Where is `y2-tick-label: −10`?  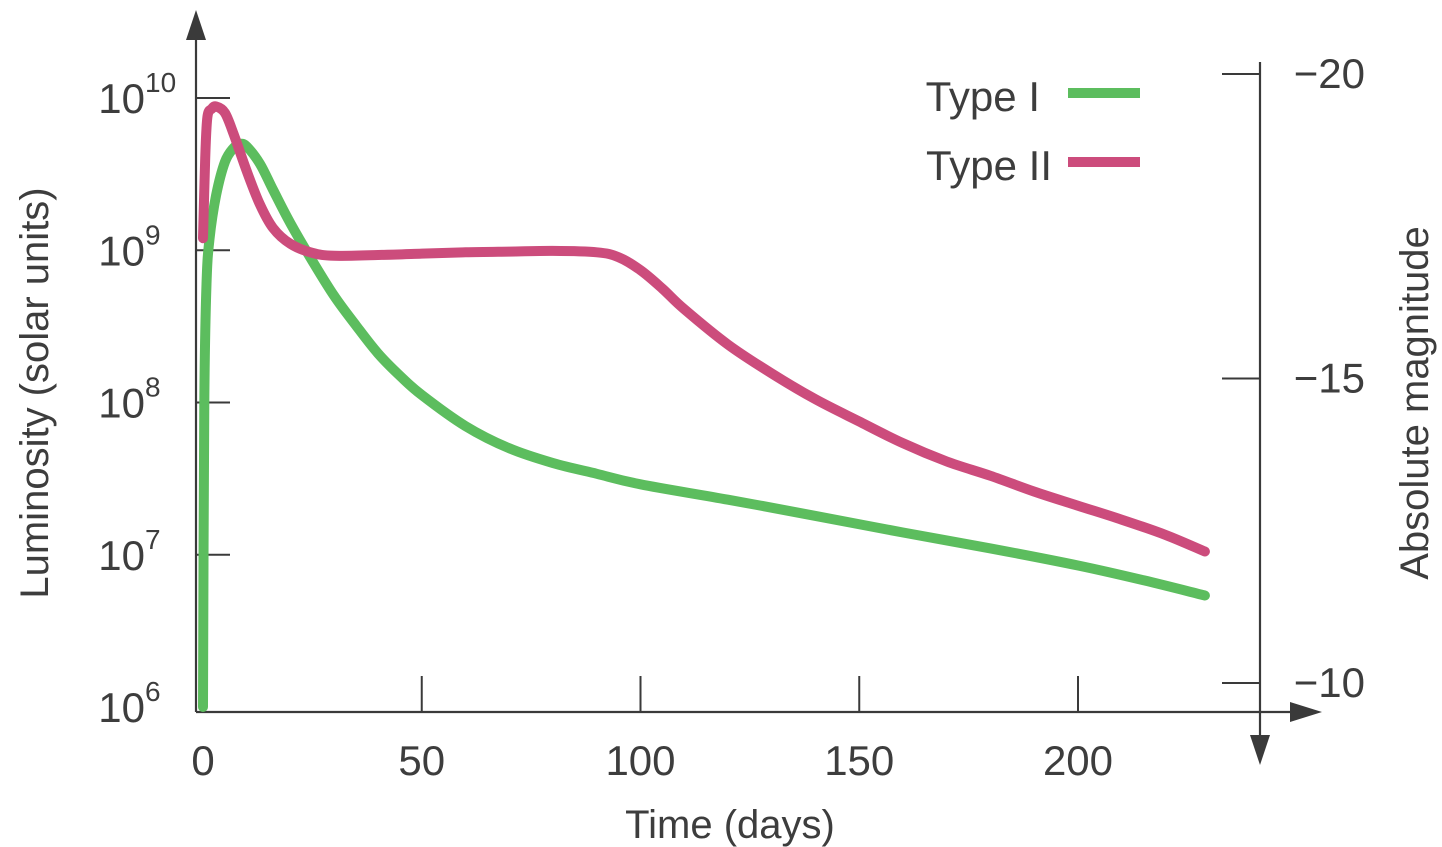 y2-tick-label: −10 is located at coordinates (1329, 682).